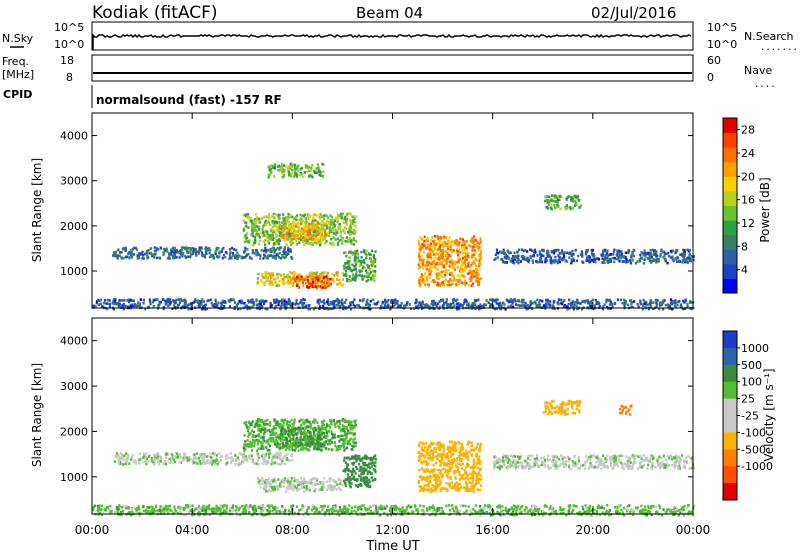 The image size is (800, 554). What do you see at coordinates (37, 210) in the screenshot?
I see `power-ylabel: Slant Range [km]` at bounding box center [37, 210].